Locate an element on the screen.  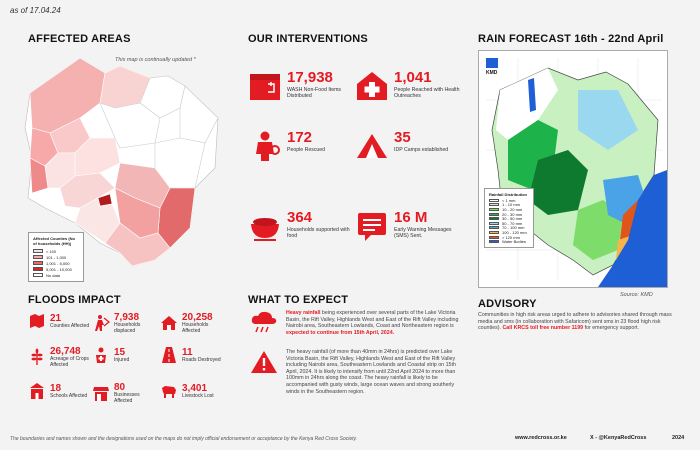
intervention-item: 172 People Rescued is located at coordinates (286, 146).